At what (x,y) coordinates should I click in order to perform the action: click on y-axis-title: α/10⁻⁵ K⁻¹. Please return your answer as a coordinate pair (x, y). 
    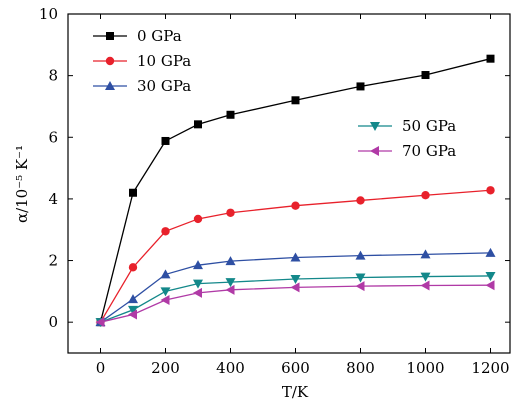
    Looking at the image, I should click on (22, 184).